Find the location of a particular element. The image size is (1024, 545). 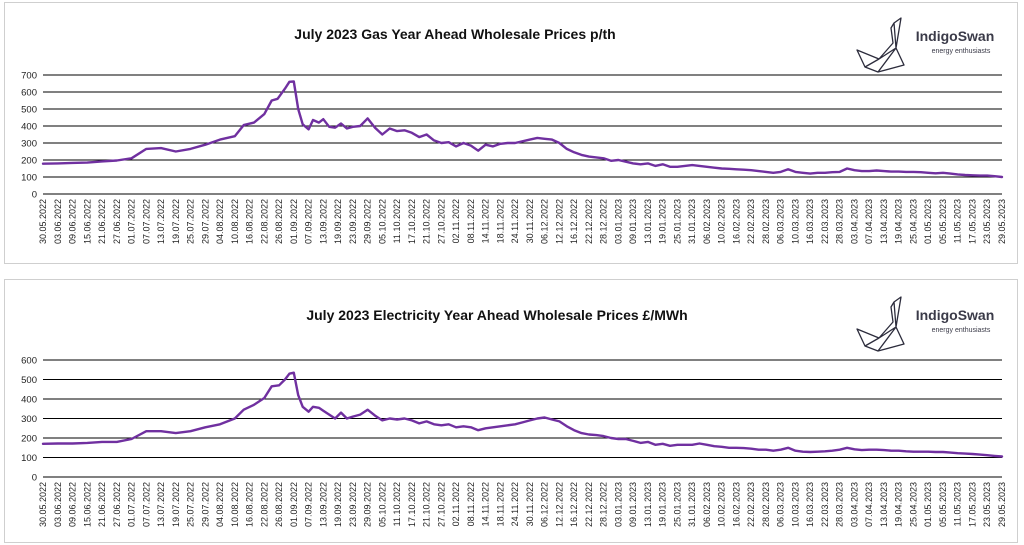

electricity-x-tick-label: 10.02.2023 is located at coordinates (722, 504).